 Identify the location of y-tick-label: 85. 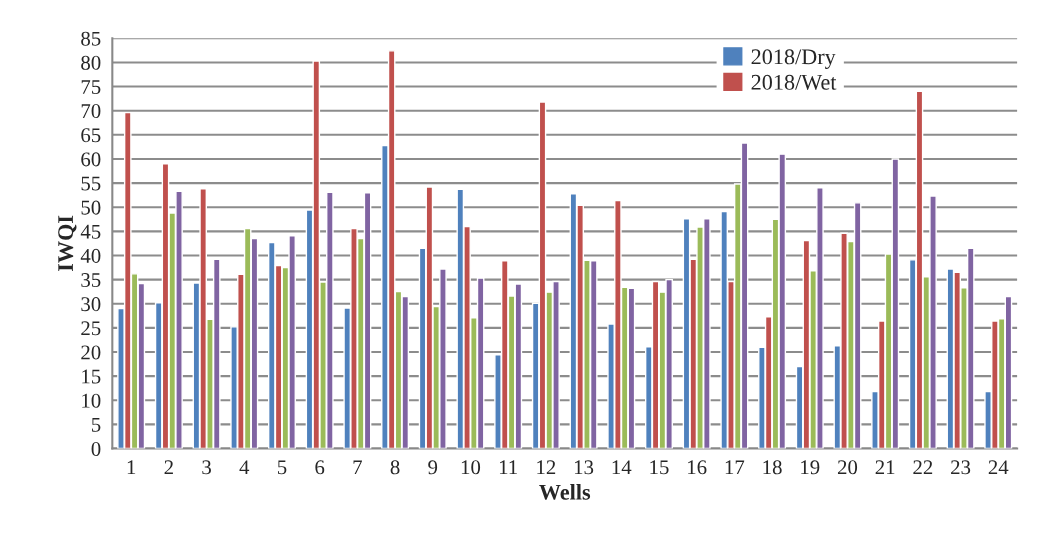
(91, 38).